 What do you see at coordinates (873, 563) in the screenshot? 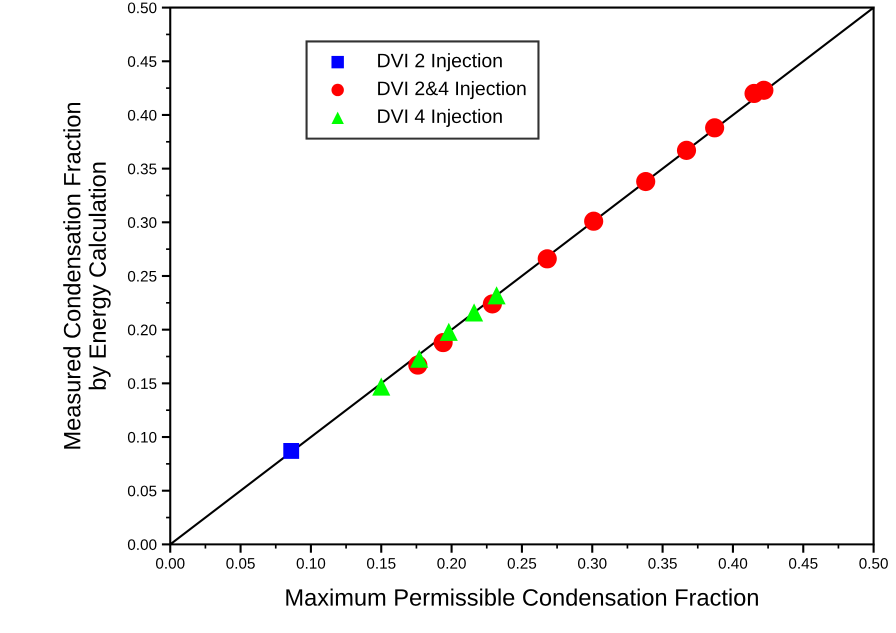
I see `x-tick-label: 0.50` at bounding box center [873, 563].